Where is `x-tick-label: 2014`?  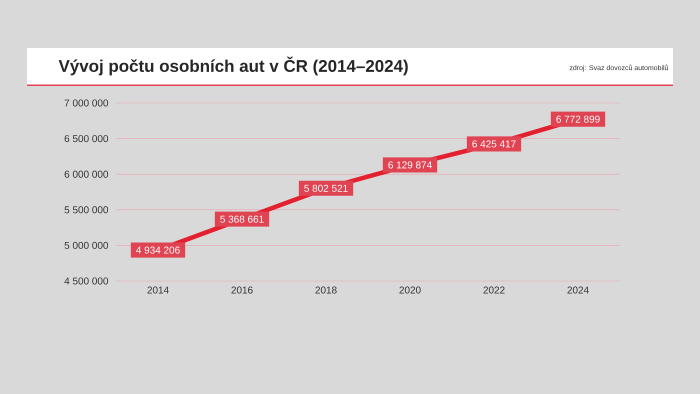
x-tick-label: 2014 is located at coordinates (158, 290).